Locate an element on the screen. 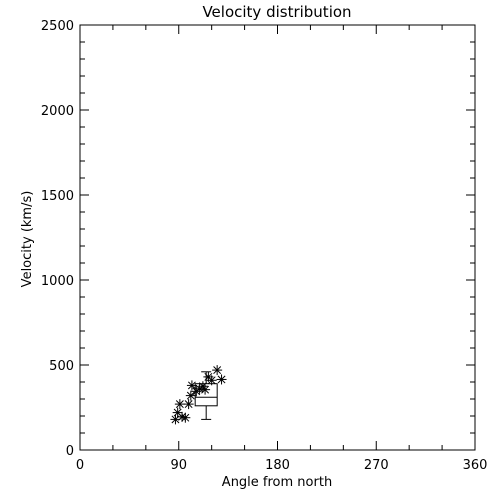  x-axis-label: Angle from north is located at coordinates (277, 482).